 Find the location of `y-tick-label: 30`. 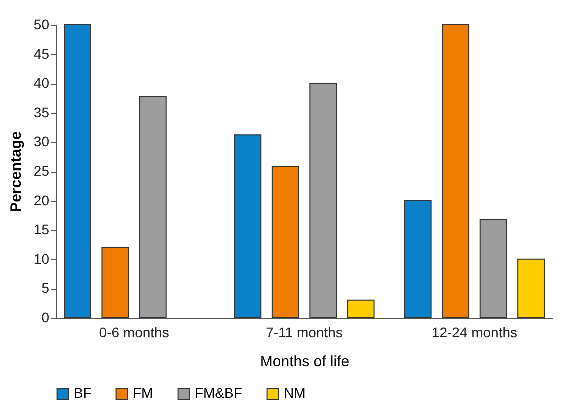

y-tick-label: 30 is located at coordinates (42, 142).